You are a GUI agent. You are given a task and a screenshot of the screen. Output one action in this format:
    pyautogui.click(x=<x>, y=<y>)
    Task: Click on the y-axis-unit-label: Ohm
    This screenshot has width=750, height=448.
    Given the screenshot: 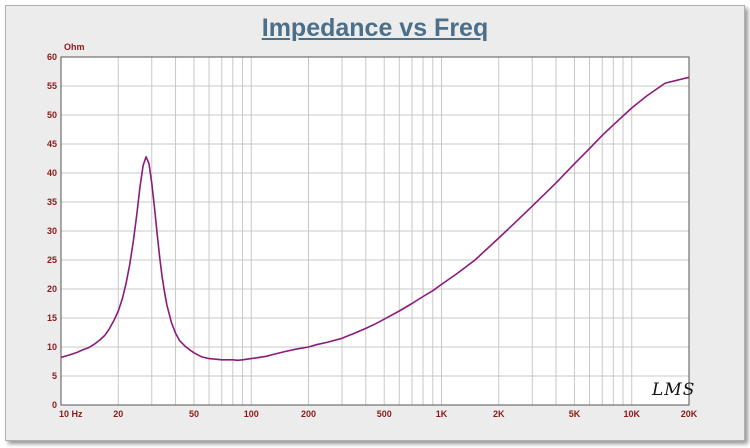 What is the action you would take?
    pyautogui.click(x=74, y=47)
    